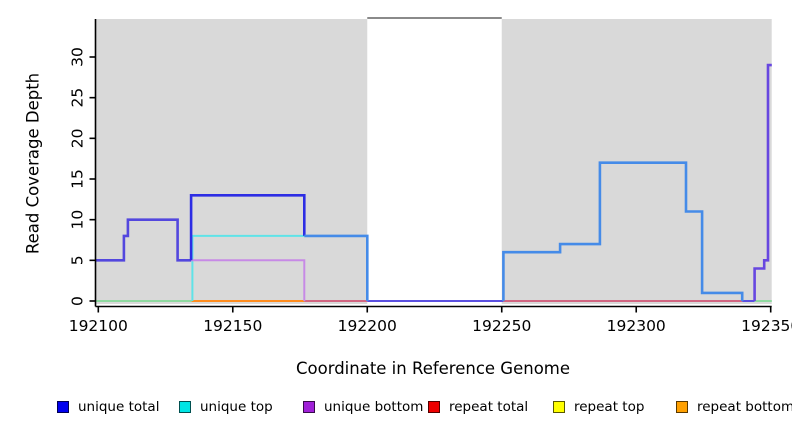 The image size is (792, 432). What do you see at coordinates (78, 98) in the screenshot?
I see `y-tick-label: 25` at bounding box center [78, 98].